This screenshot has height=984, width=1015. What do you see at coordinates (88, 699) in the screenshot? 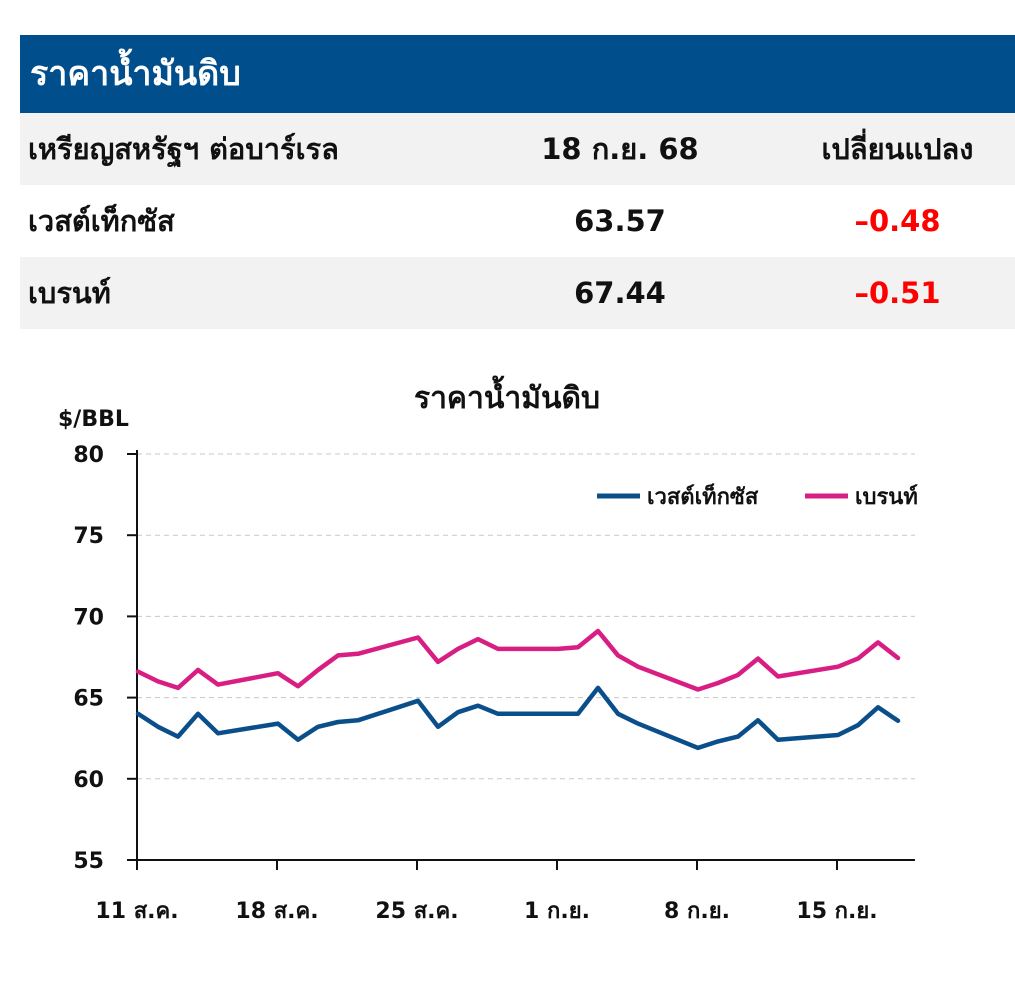
I see `y-tick-label: 65` at bounding box center [88, 699].